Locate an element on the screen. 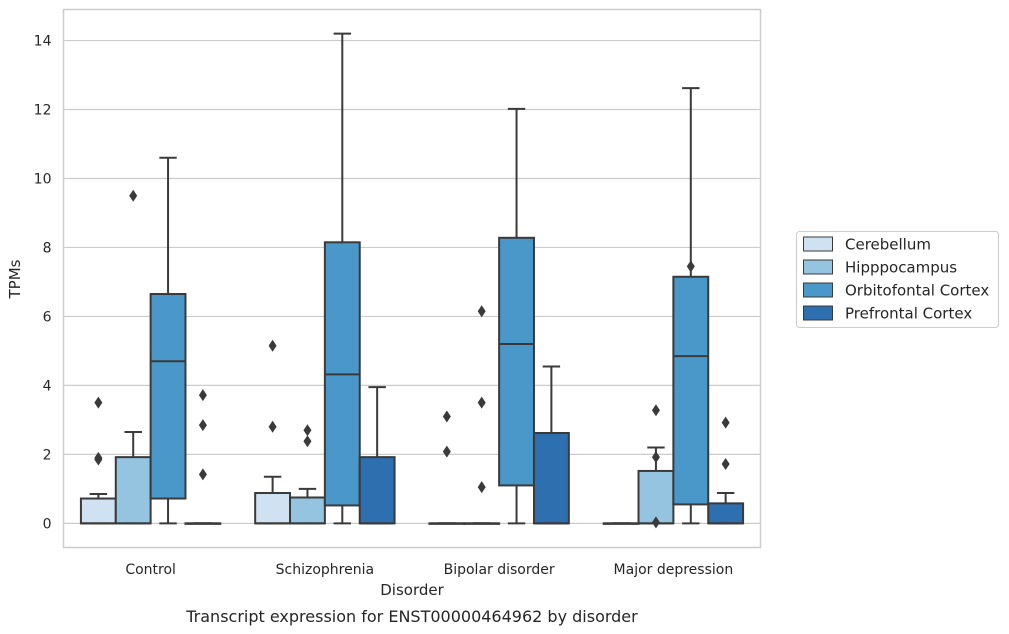  y-tick-label: 12 is located at coordinates (43, 111).